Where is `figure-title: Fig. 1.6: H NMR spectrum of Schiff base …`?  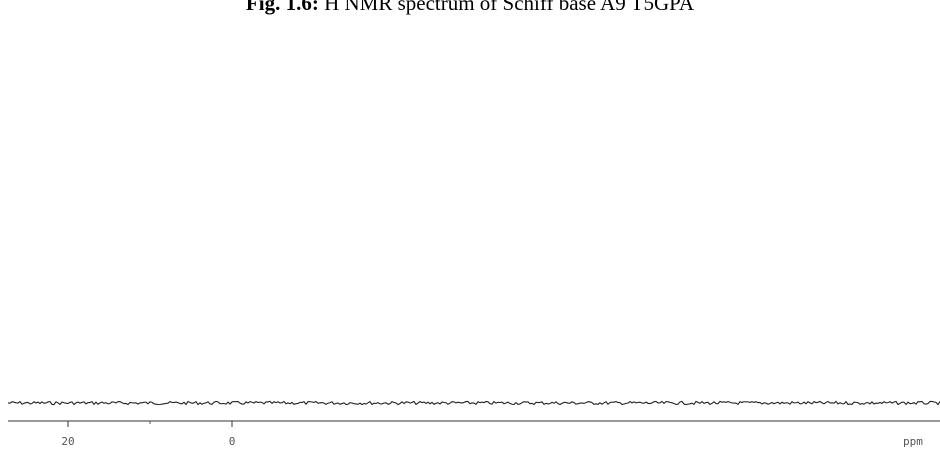
figure-title: Fig. 1.6: H NMR spectrum of Schiff base … is located at coordinates (470, 7).